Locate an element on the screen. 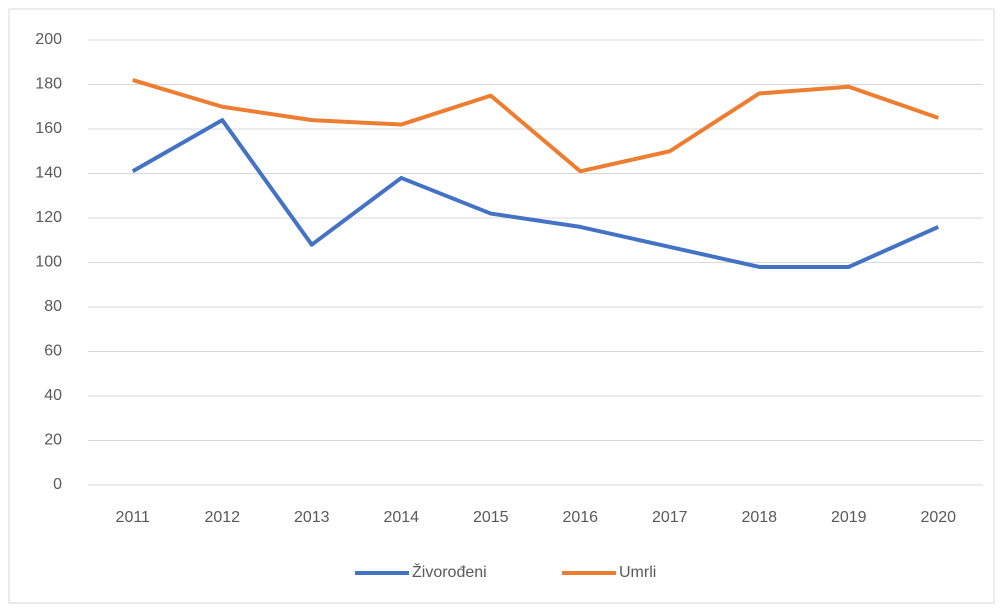  y-tick-label: 100 is located at coordinates (48, 262).